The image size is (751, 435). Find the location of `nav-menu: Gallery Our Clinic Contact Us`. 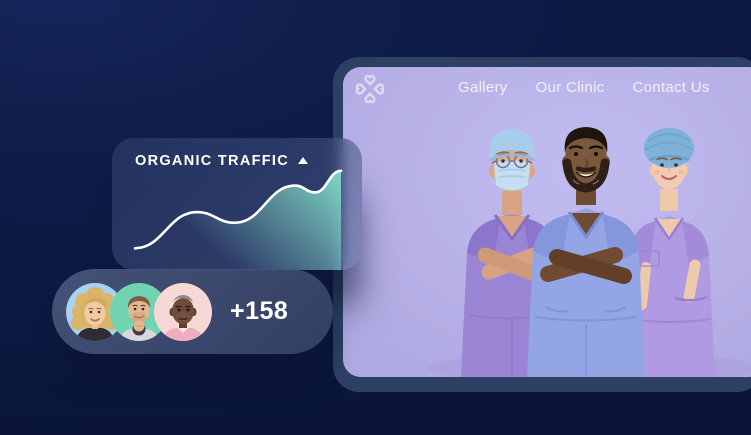

nav-menu: Gallery Our Clinic Contact Us is located at coordinates (584, 87).